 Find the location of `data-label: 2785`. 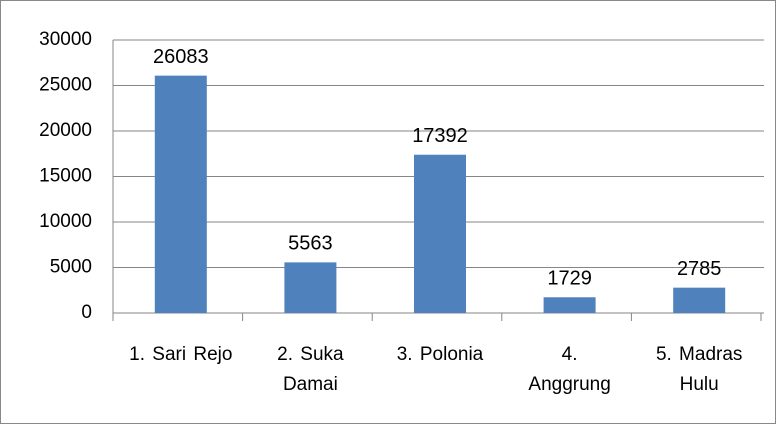

data-label: 2785 is located at coordinates (699, 269).